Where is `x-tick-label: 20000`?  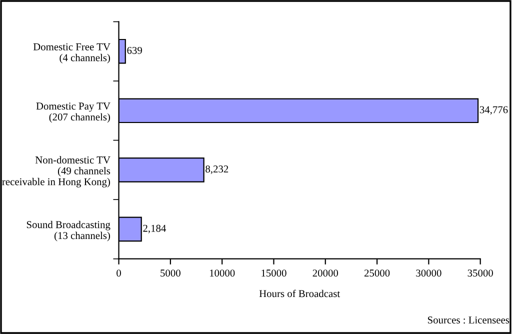 x-tick-label: 20000 is located at coordinates (325, 273).